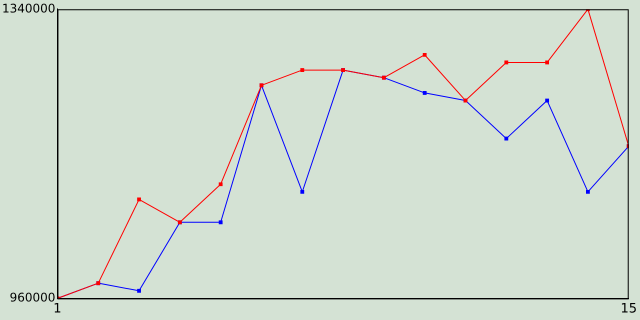 The height and width of the screenshot is (320, 640). What do you see at coordinates (29, 8) in the screenshot?
I see `y-tick-label: 1340000` at bounding box center [29, 8].